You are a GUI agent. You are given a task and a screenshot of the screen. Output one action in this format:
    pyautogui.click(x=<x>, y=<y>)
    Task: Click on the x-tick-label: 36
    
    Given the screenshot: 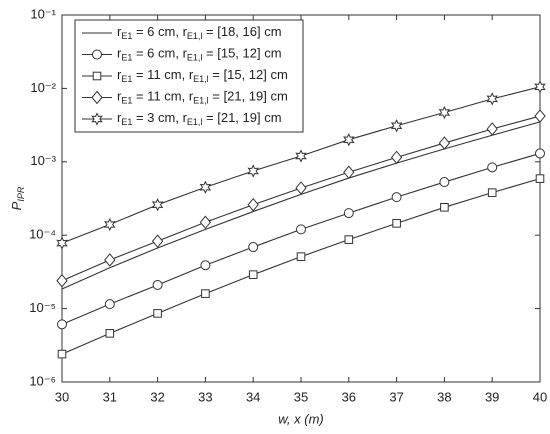 What is the action you would take?
    pyautogui.click(x=349, y=396)
    